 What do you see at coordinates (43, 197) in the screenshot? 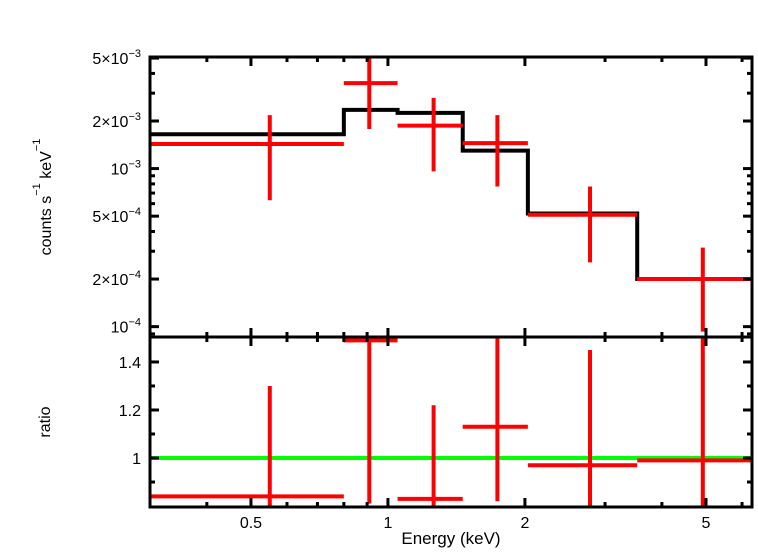
I see `y-axis-label-counts: counts s−1 keV−1` at bounding box center [43, 197].